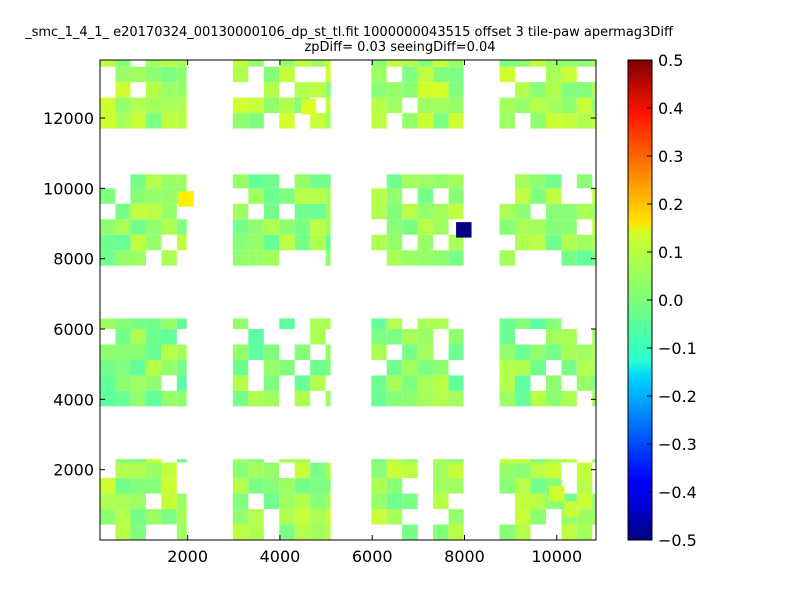 The height and width of the screenshot is (604, 800). Describe the element at coordinates (672, 300) in the screenshot. I see `colorbar-ticks: 0.5 0.4 0.3 0.2 0.1 0.0 −0.1 −0.2 −0.3 −0.4 −0.5` at that location.